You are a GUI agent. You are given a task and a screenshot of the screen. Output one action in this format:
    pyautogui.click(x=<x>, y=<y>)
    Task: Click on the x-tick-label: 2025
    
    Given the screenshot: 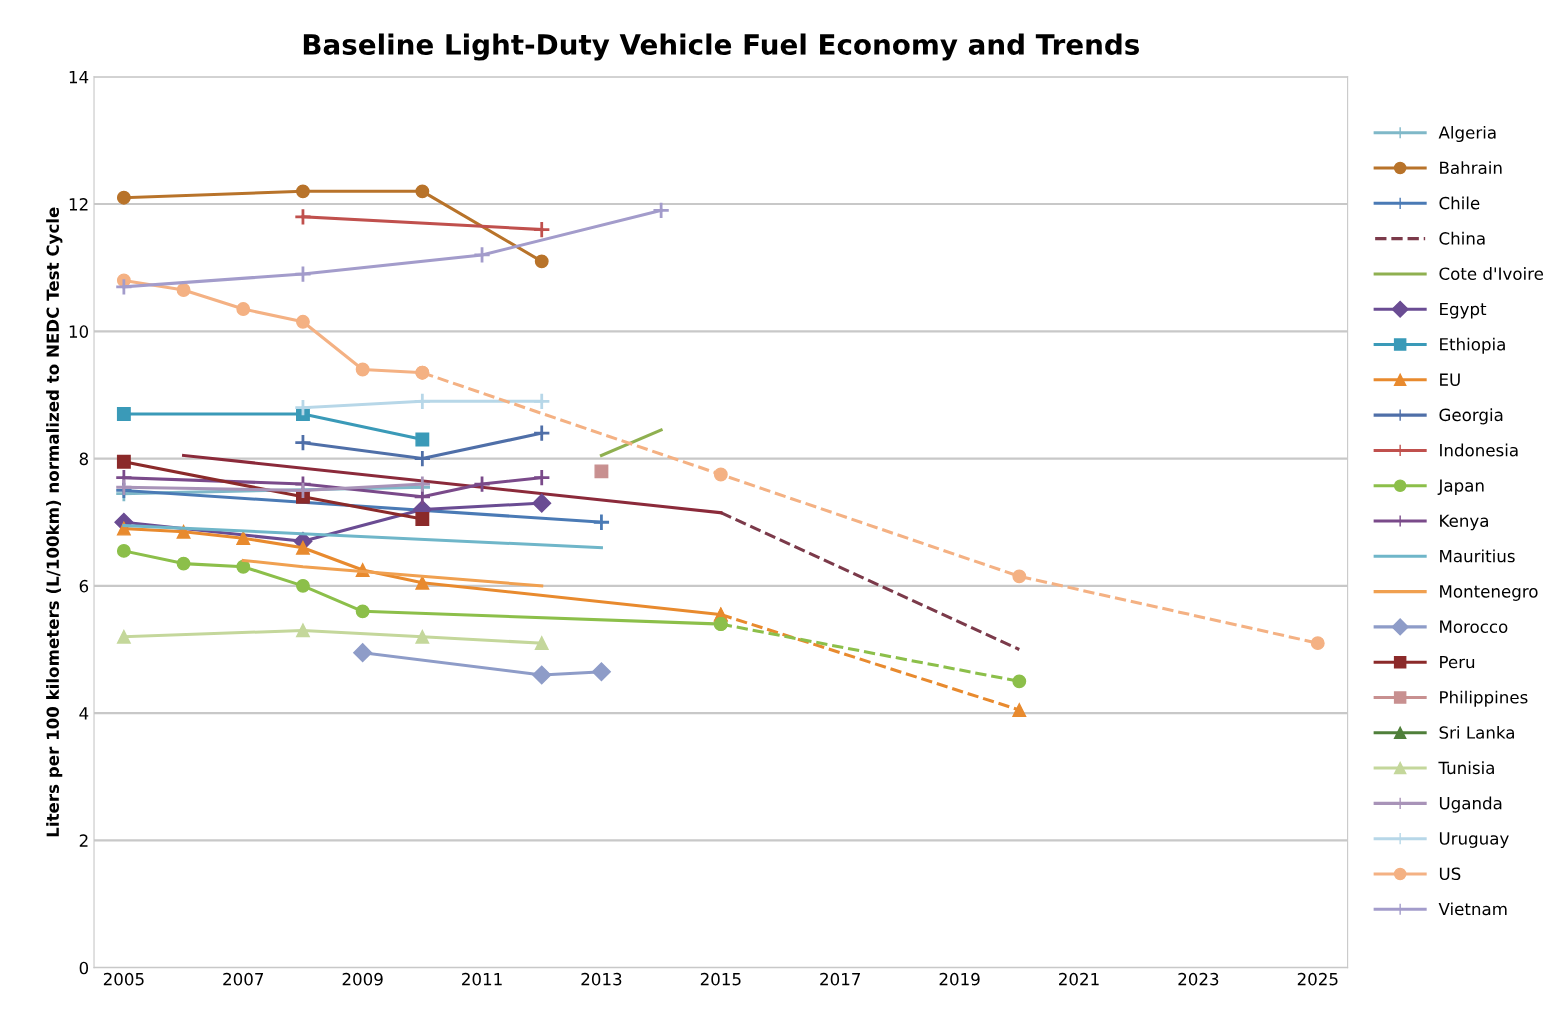 What is the action you would take?
    pyautogui.click(x=1317, y=979)
    